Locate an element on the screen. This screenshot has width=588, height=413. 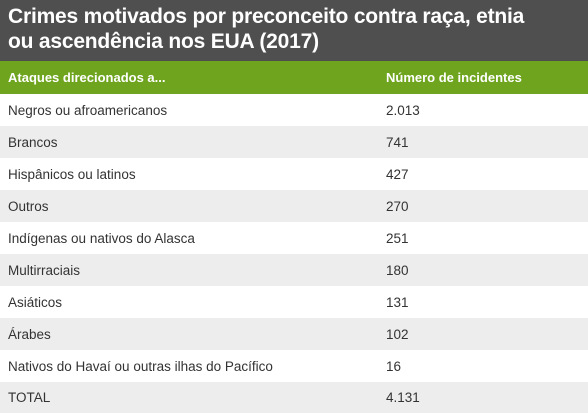
row-value: 102 is located at coordinates (397, 334).